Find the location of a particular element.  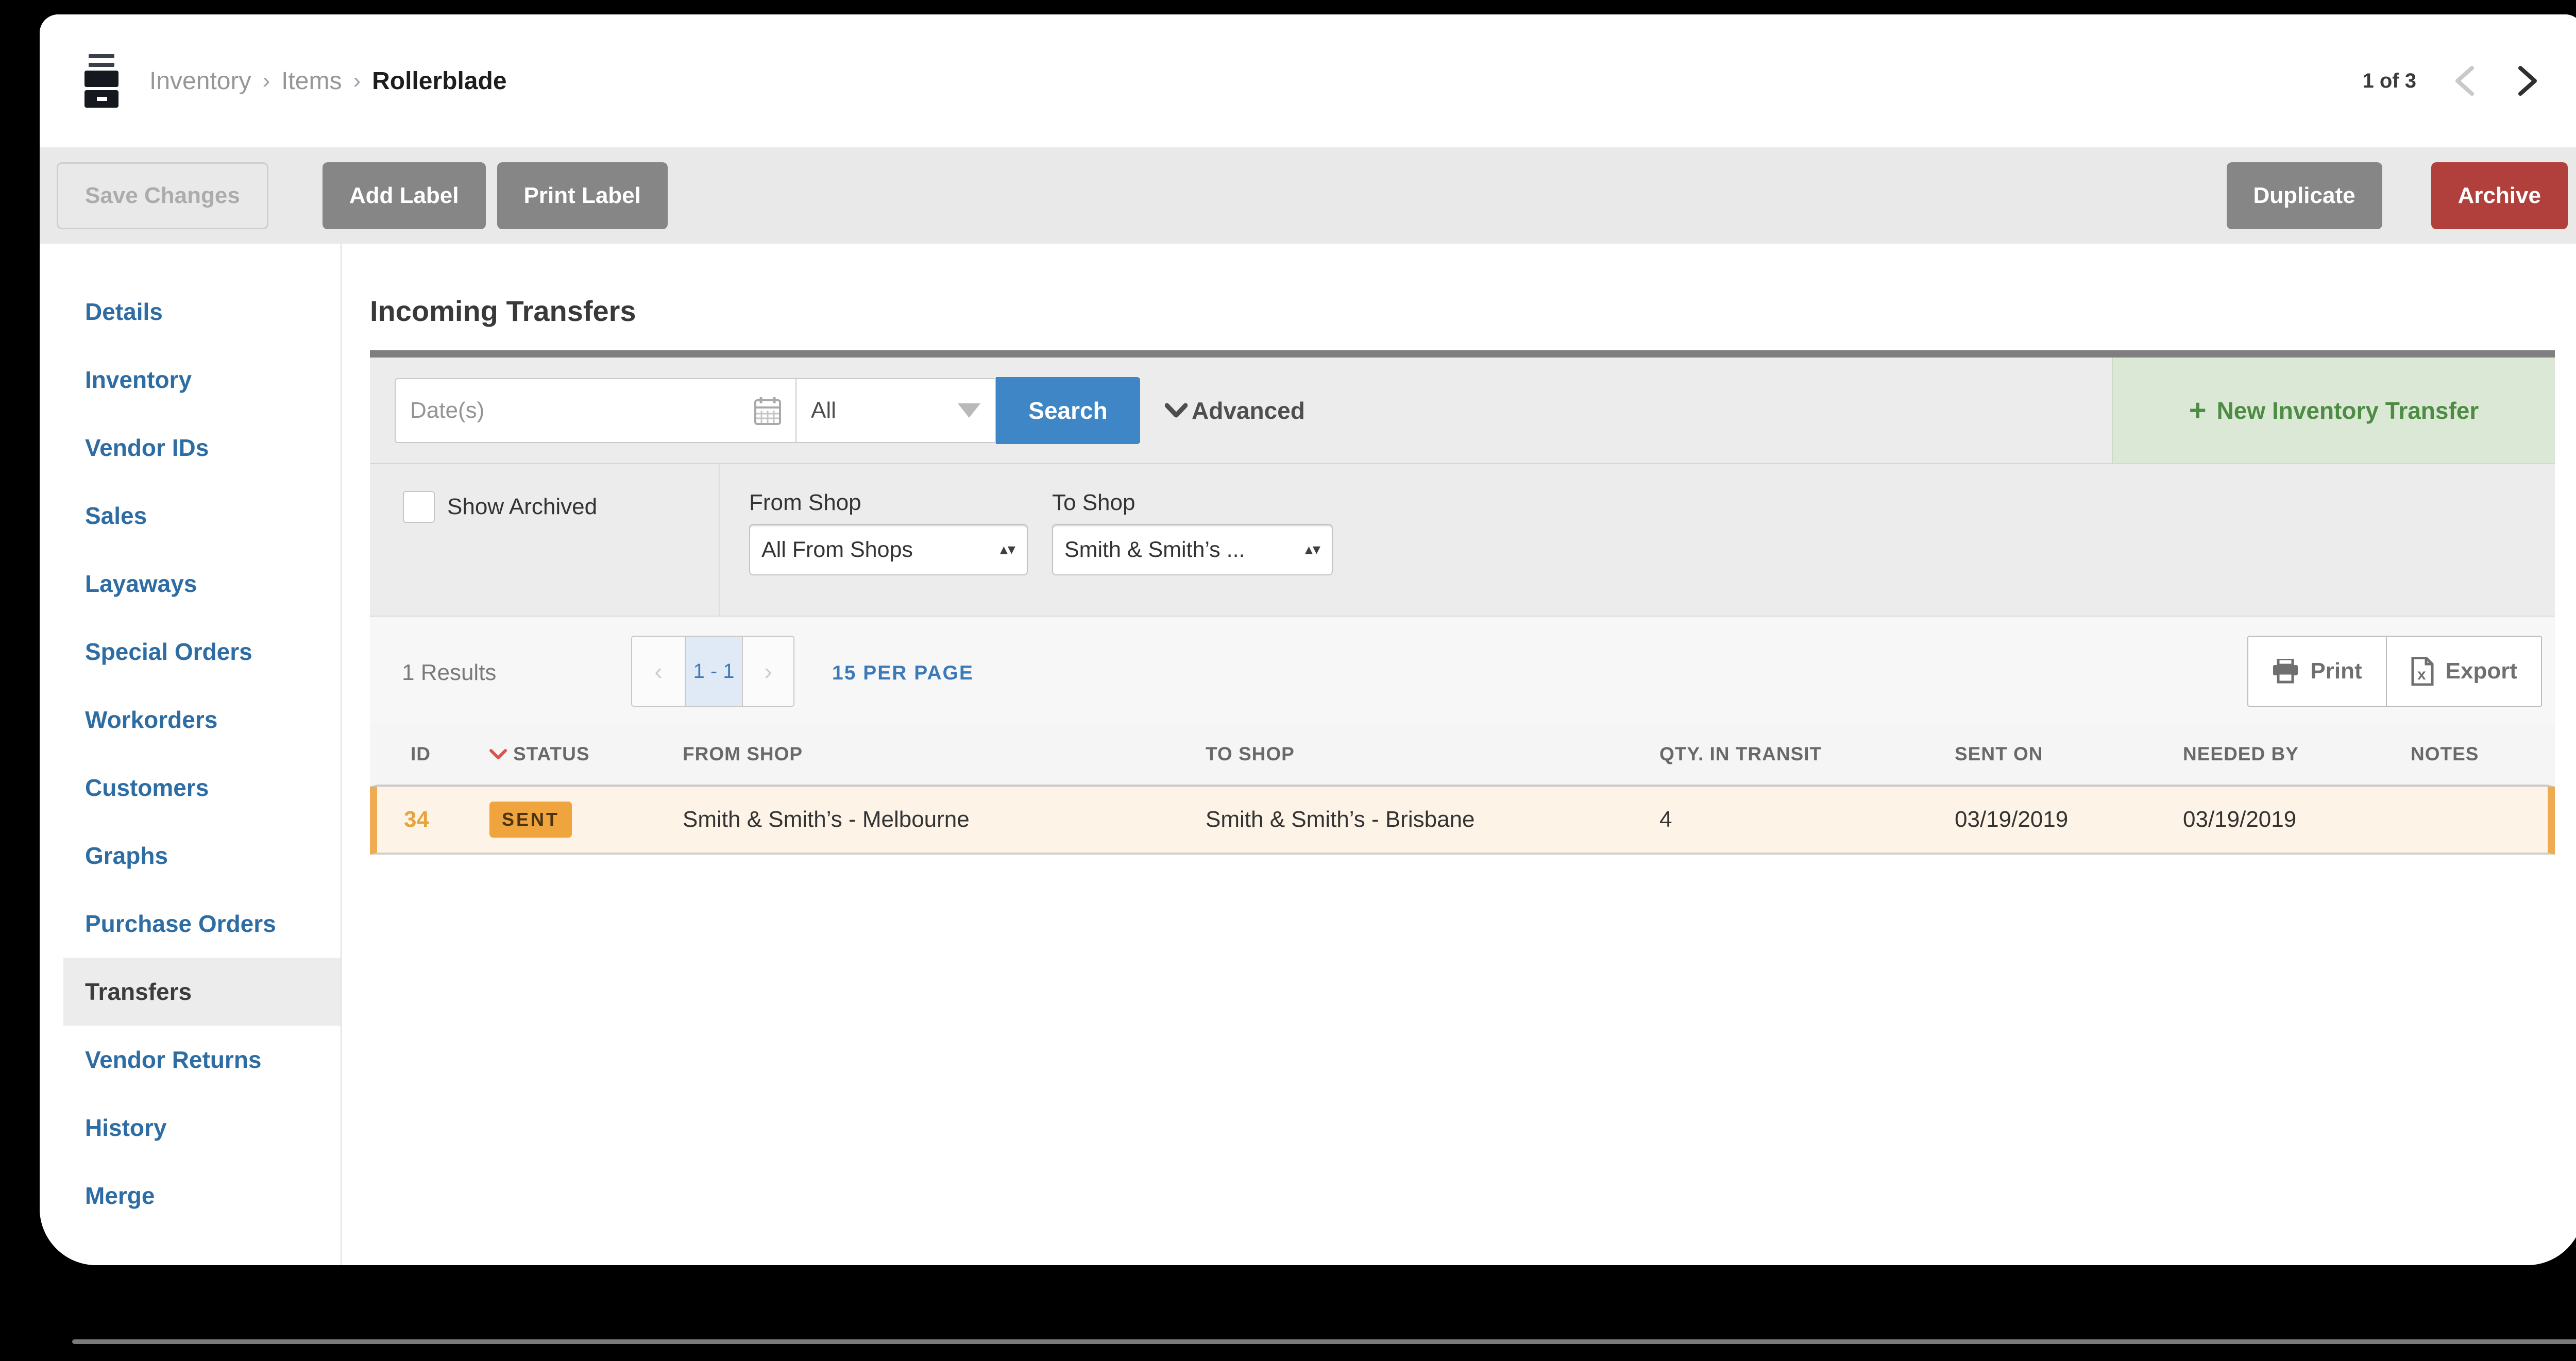

print-export-group: Print x Export is located at coordinates (2394, 671).